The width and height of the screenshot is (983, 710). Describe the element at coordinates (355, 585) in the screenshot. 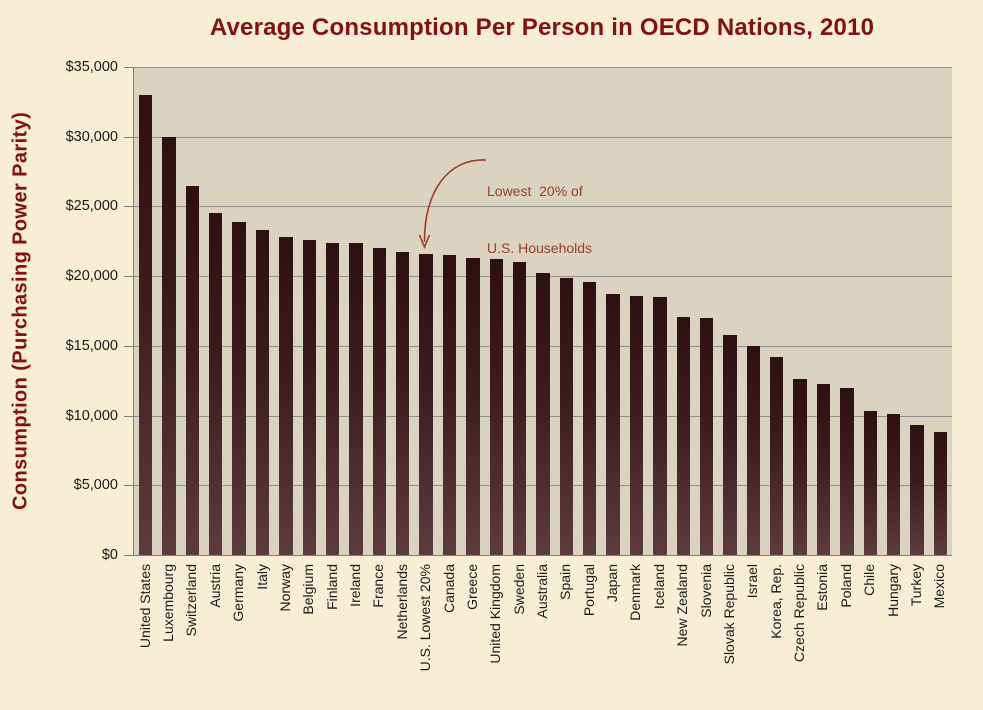

I see `x-axis-label: Ireland` at that location.